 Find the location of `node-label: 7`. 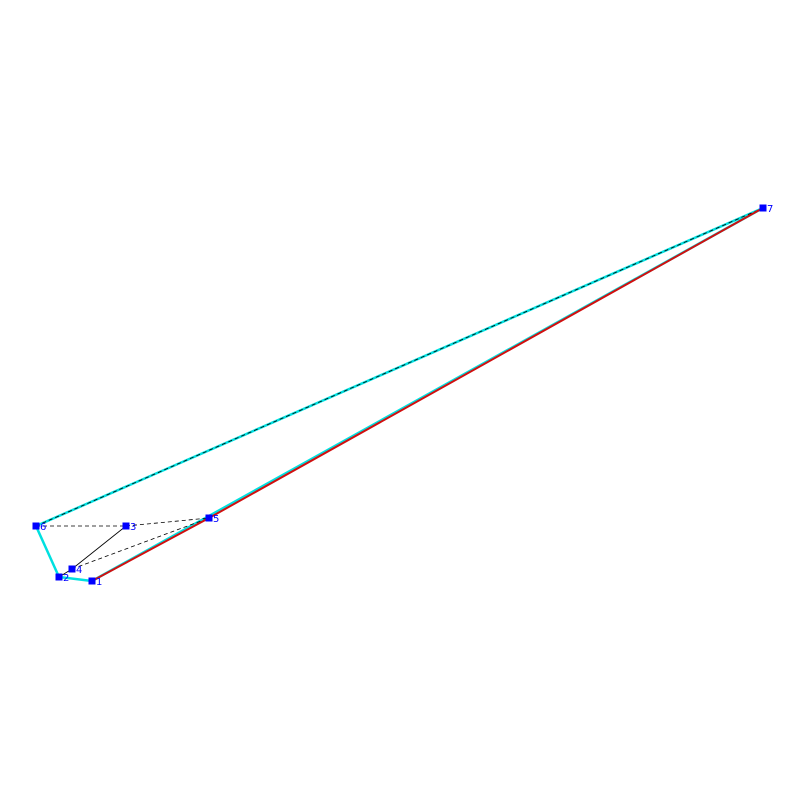

node-label: 7 is located at coordinates (770, 209).